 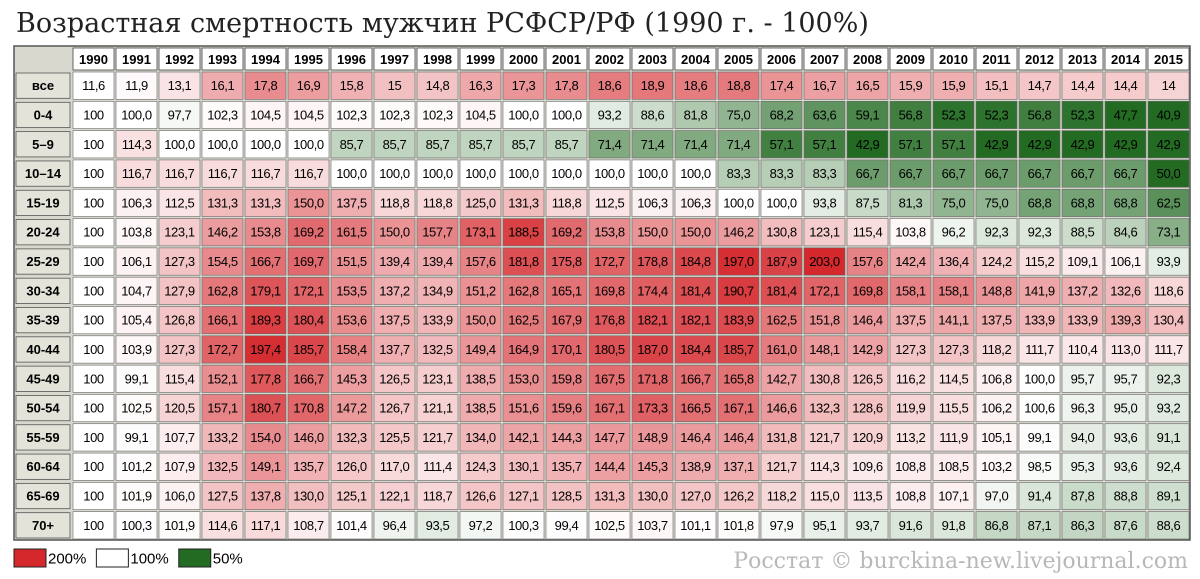 What do you see at coordinates (179, 496) in the screenshot?
I see `cell-value: 106,0` at bounding box center [179, 496].